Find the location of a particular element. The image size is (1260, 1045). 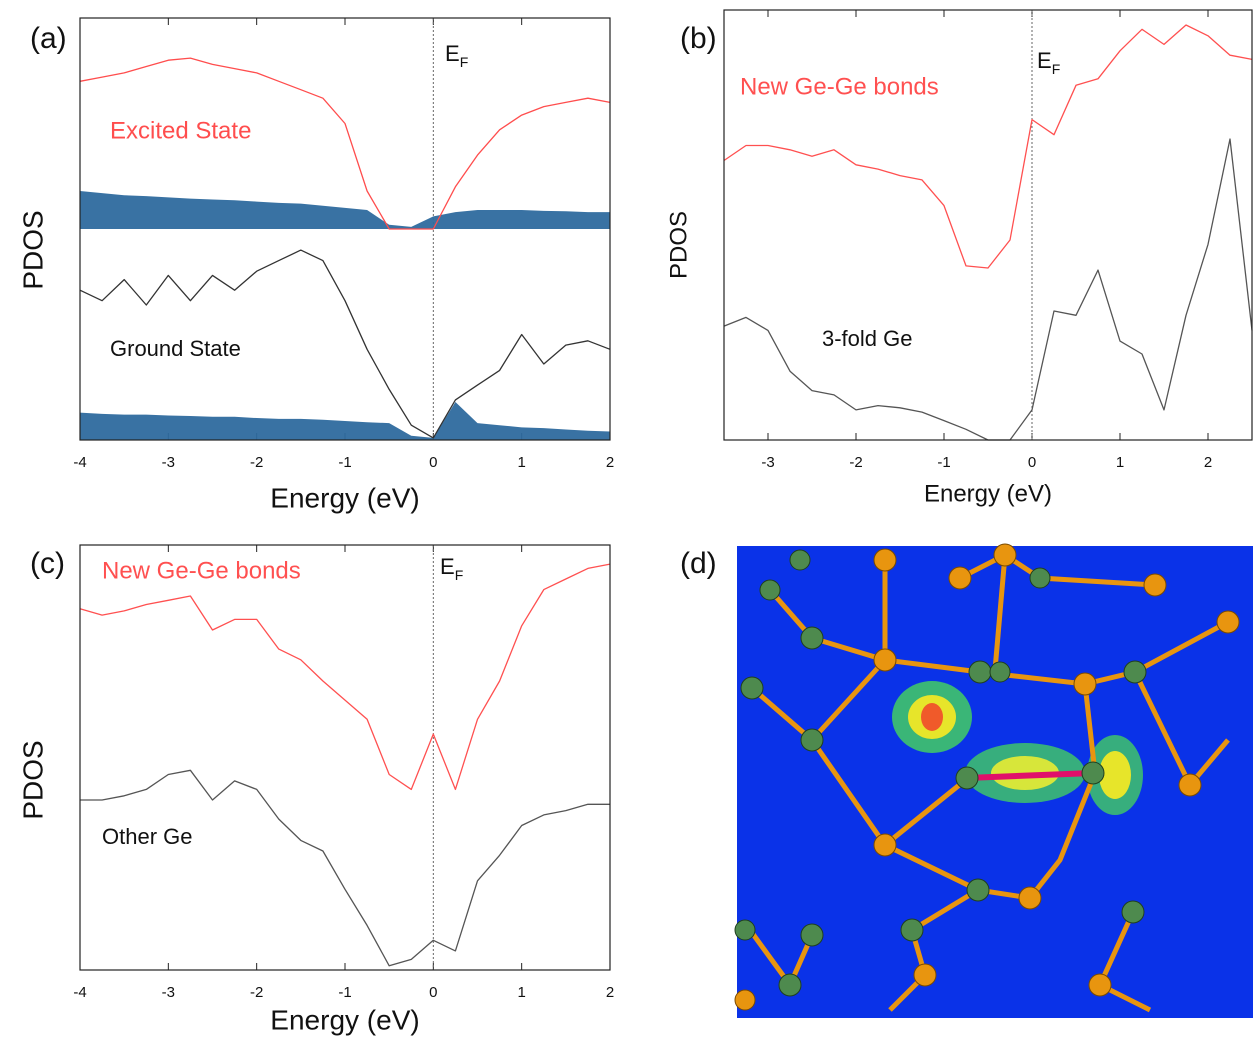

series-label: 3-fold Ge is located at coordinates (867, 338).